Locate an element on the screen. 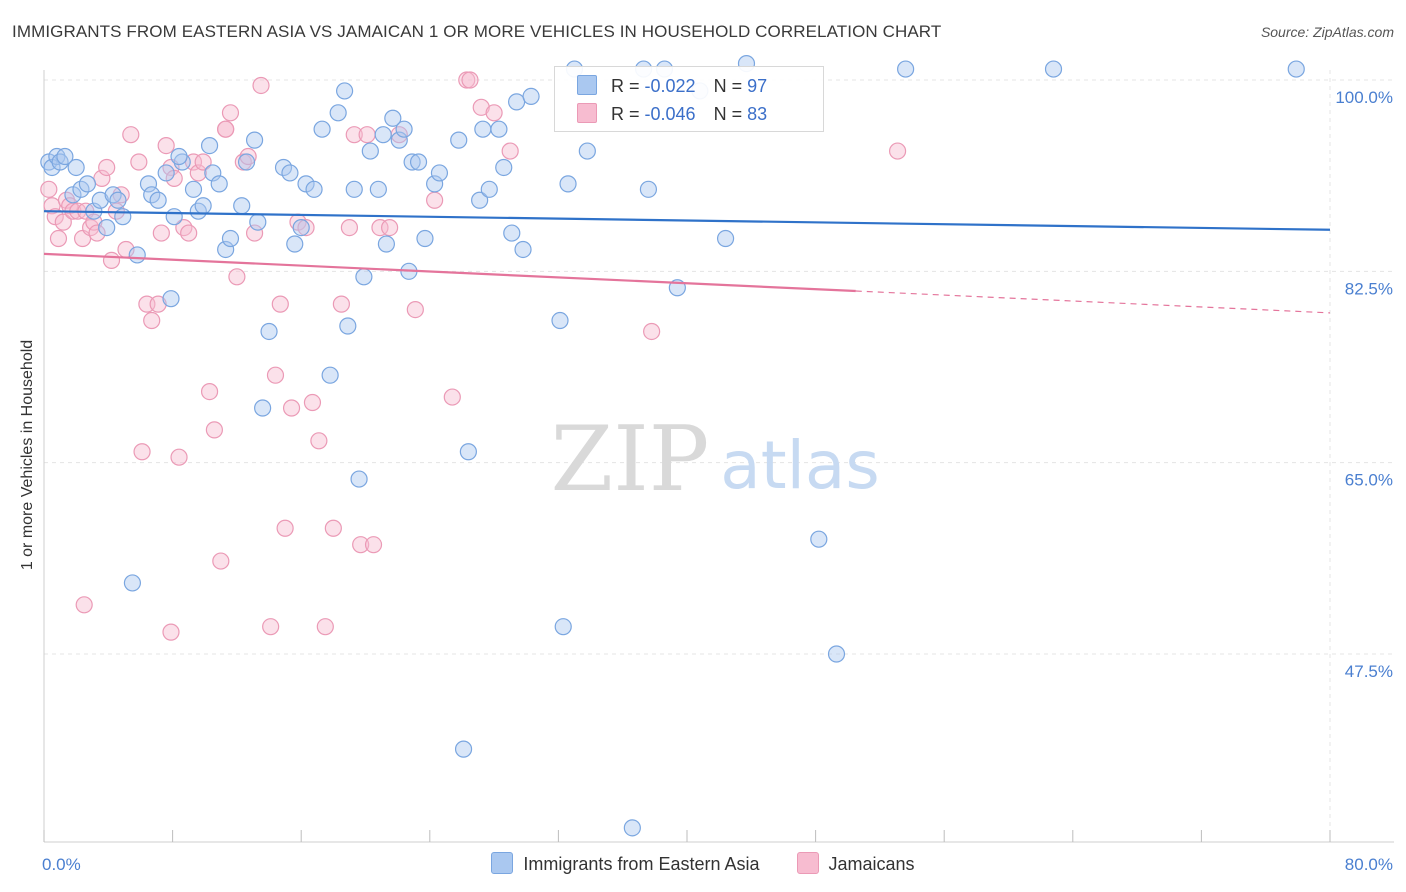 This screenshot has height=892, width=1406. legend-label: Immigrants from Eastern Asia is located at coordinates (641, 864).